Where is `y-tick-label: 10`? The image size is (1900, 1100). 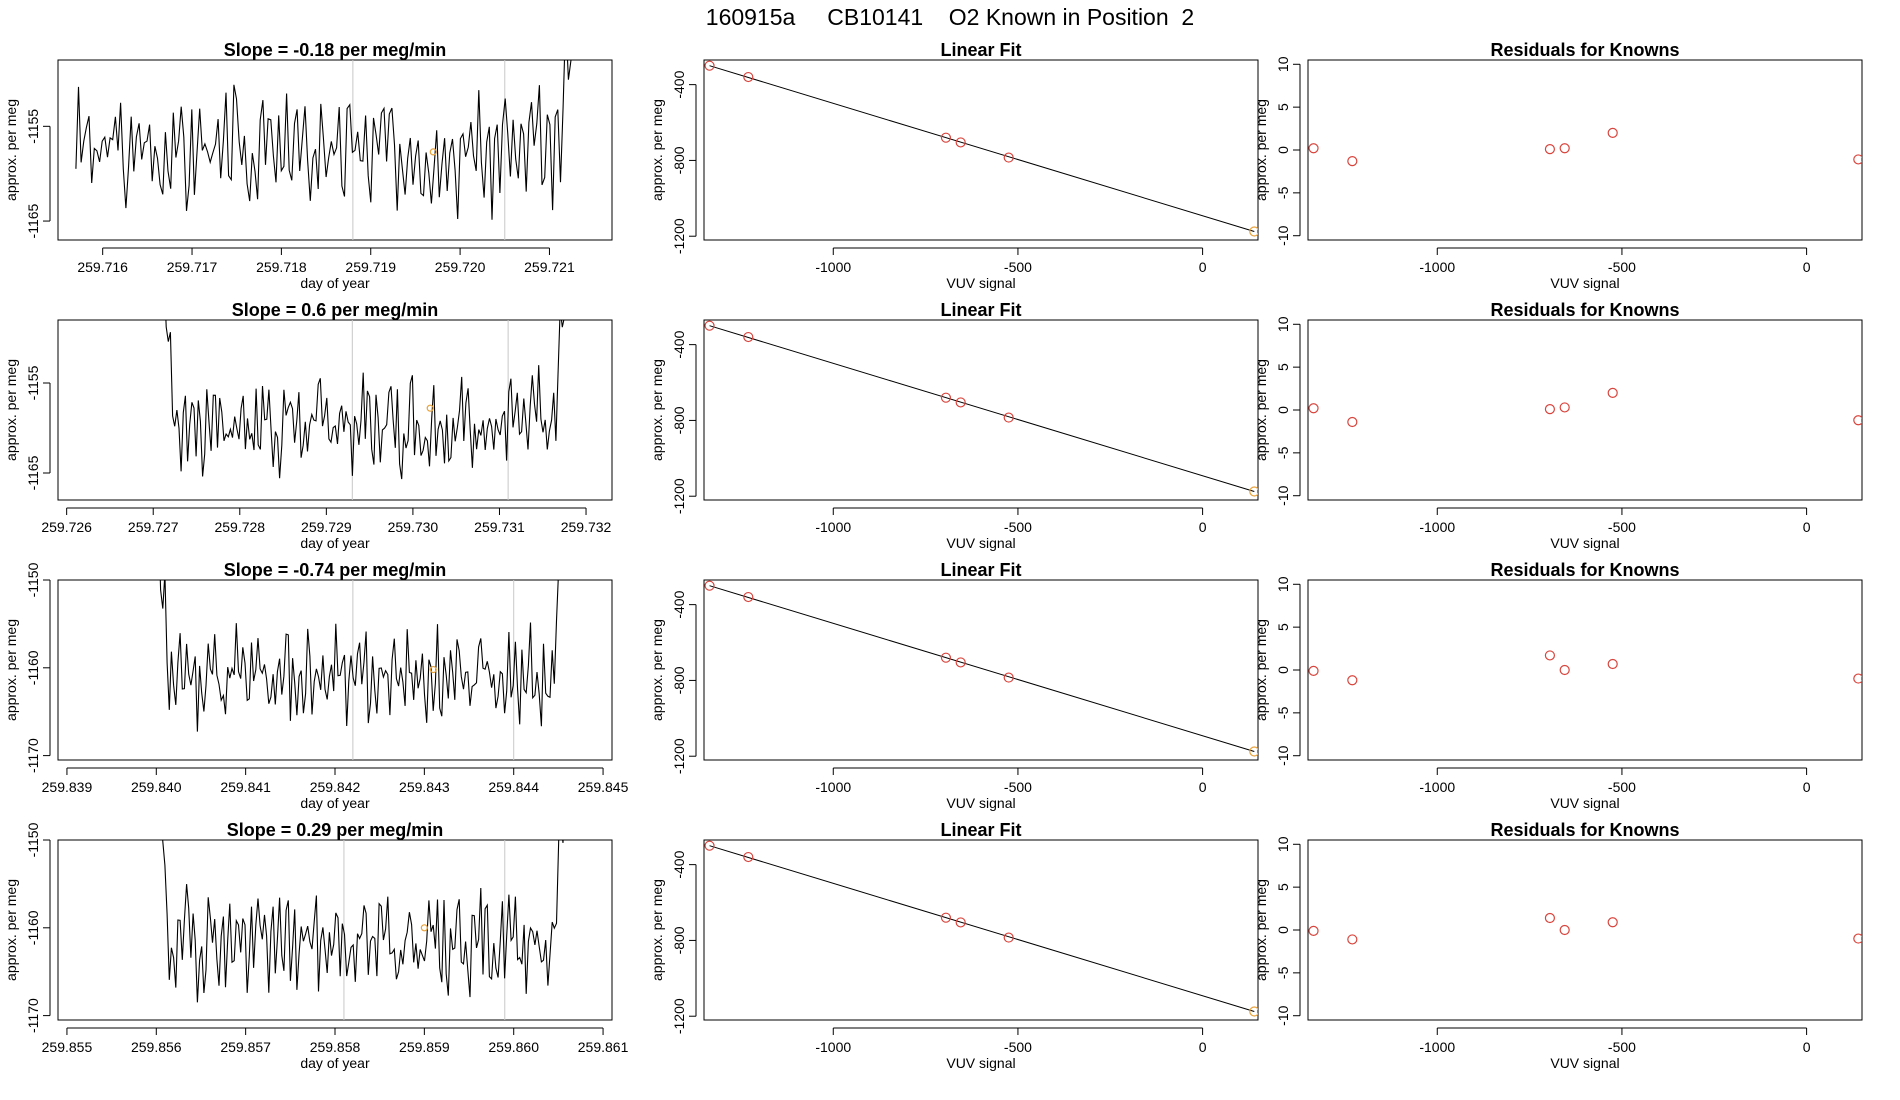
y-tick-label: 10 is located at coordinates (1283, 64).